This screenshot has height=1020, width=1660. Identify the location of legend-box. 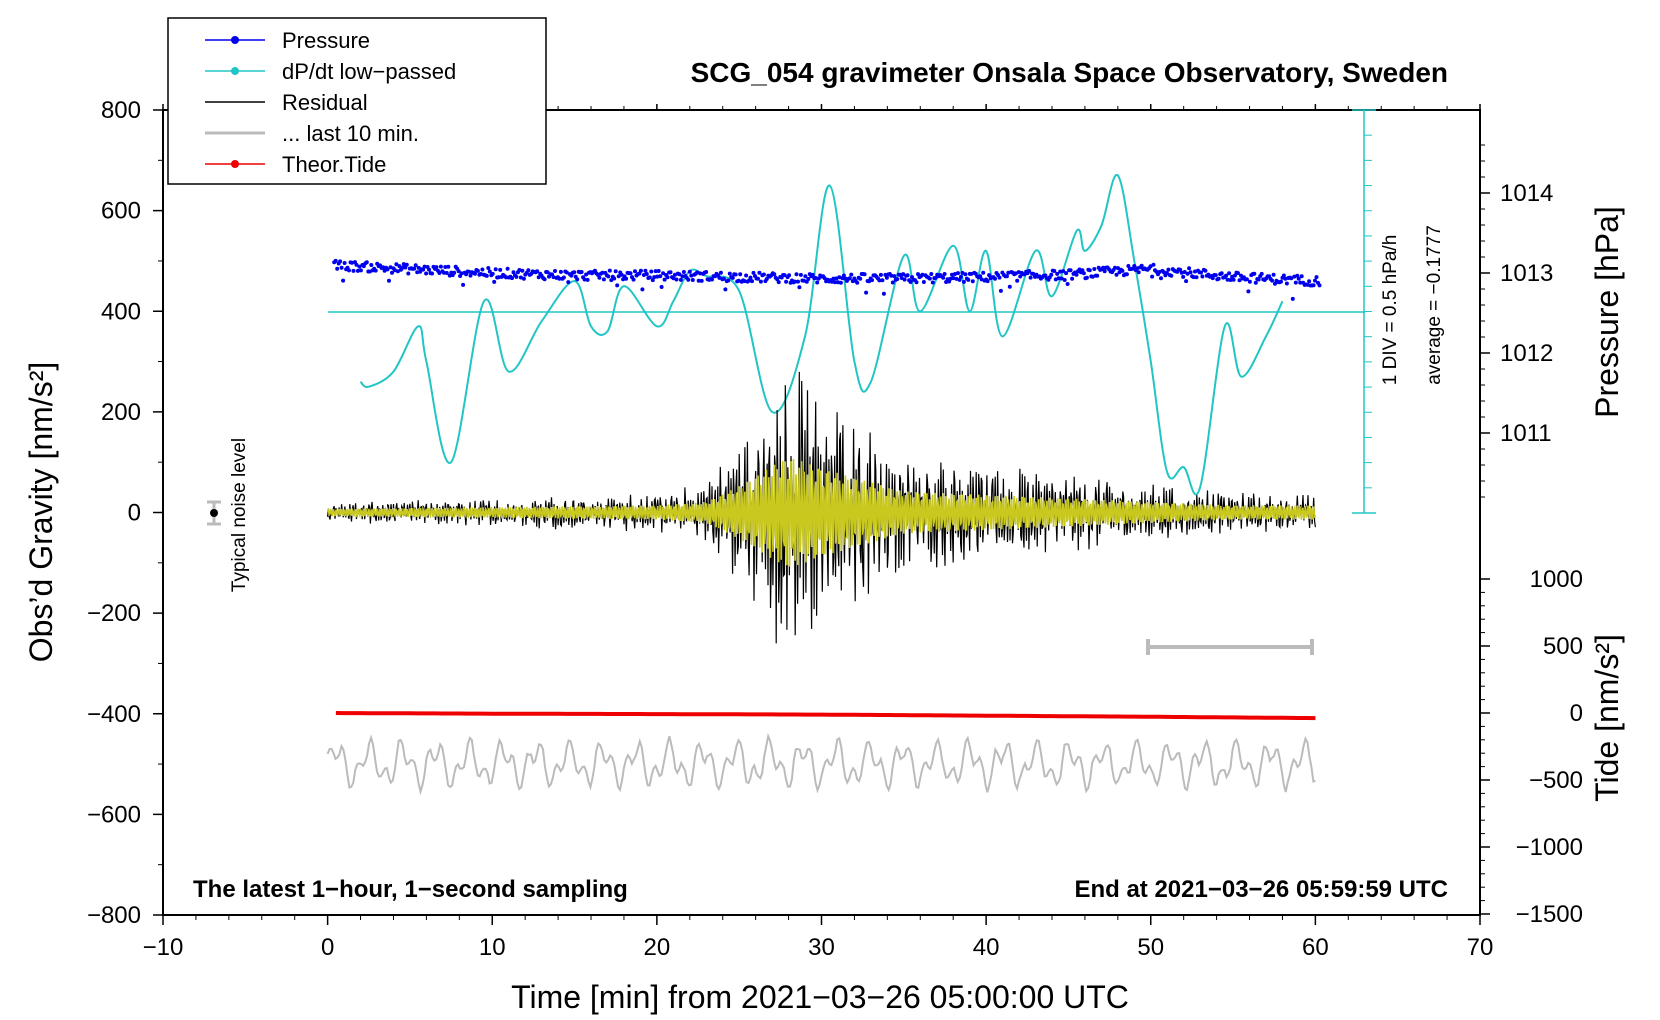
(357, 101).